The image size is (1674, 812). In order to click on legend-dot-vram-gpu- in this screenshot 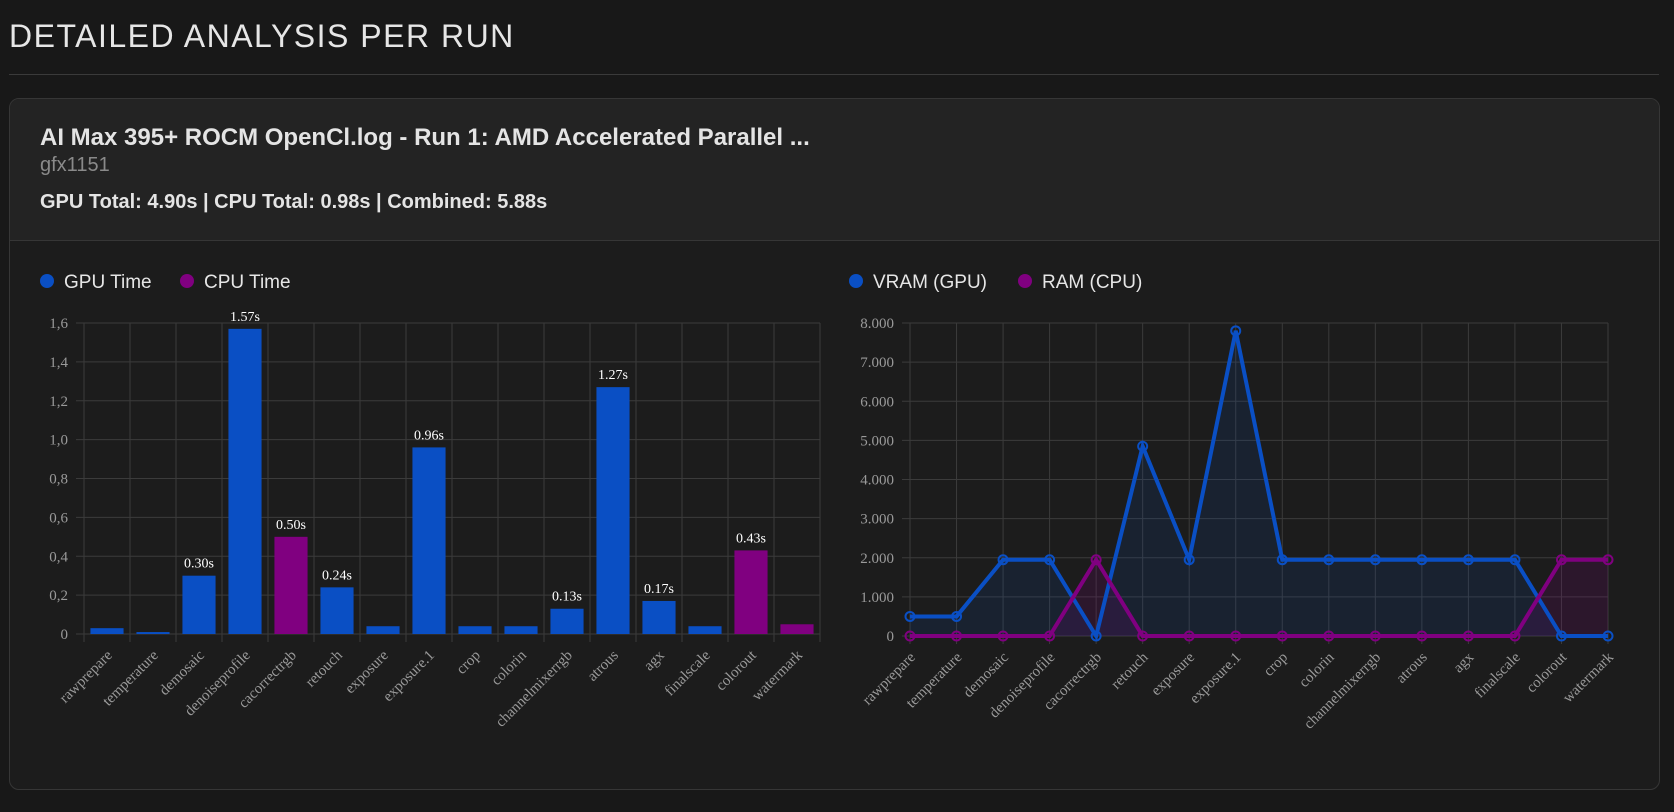, I will do `click(856, 281)`.